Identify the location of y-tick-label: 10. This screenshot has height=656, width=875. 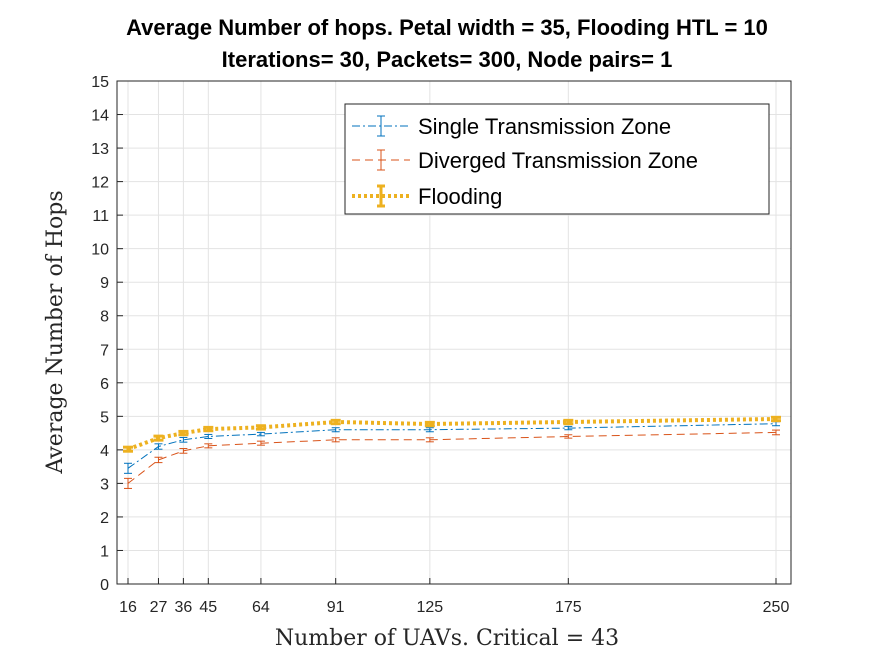
(100, 250).